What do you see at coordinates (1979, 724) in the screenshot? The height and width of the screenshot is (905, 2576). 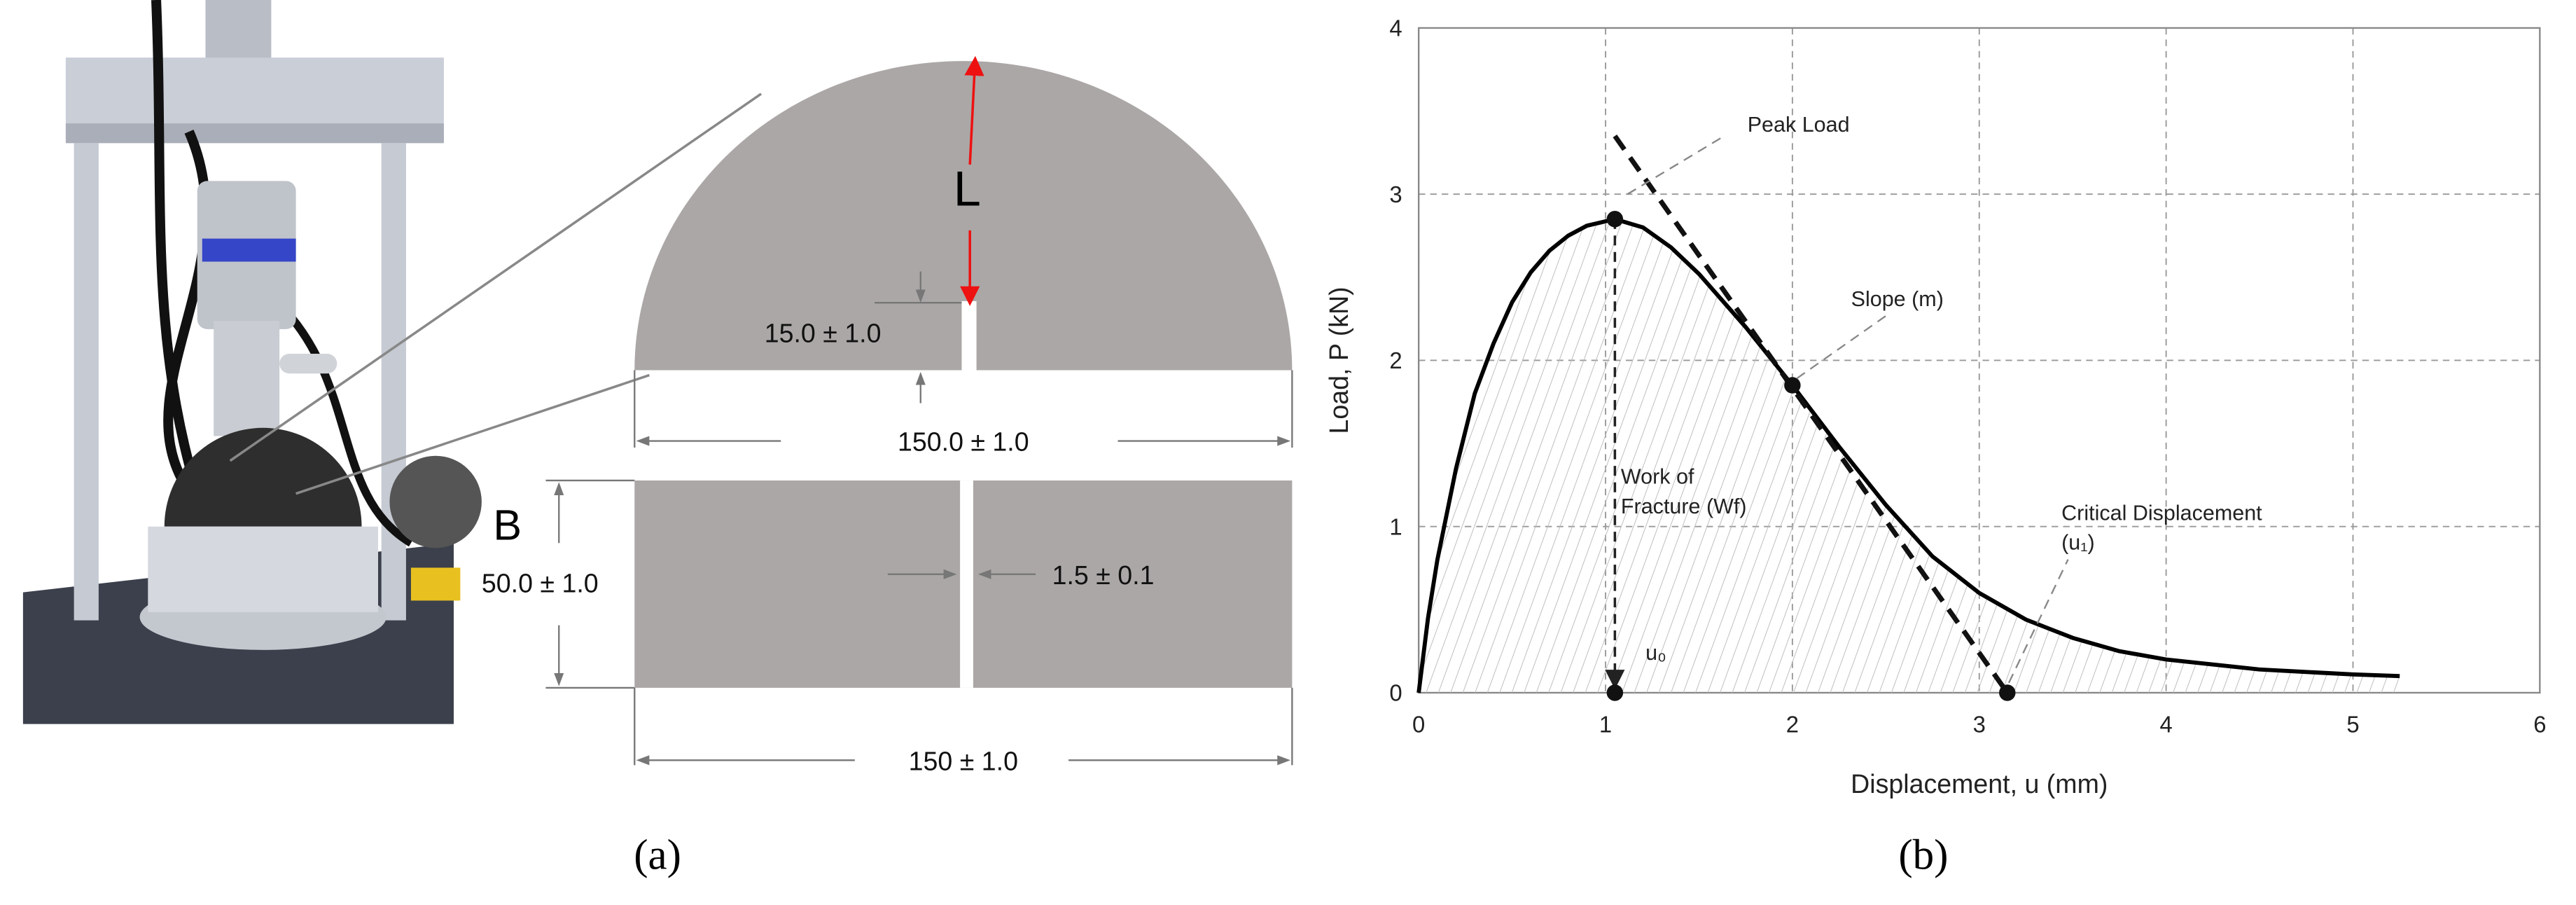 I see `x-tick-label: 3` at bounding box center [1979, 724].